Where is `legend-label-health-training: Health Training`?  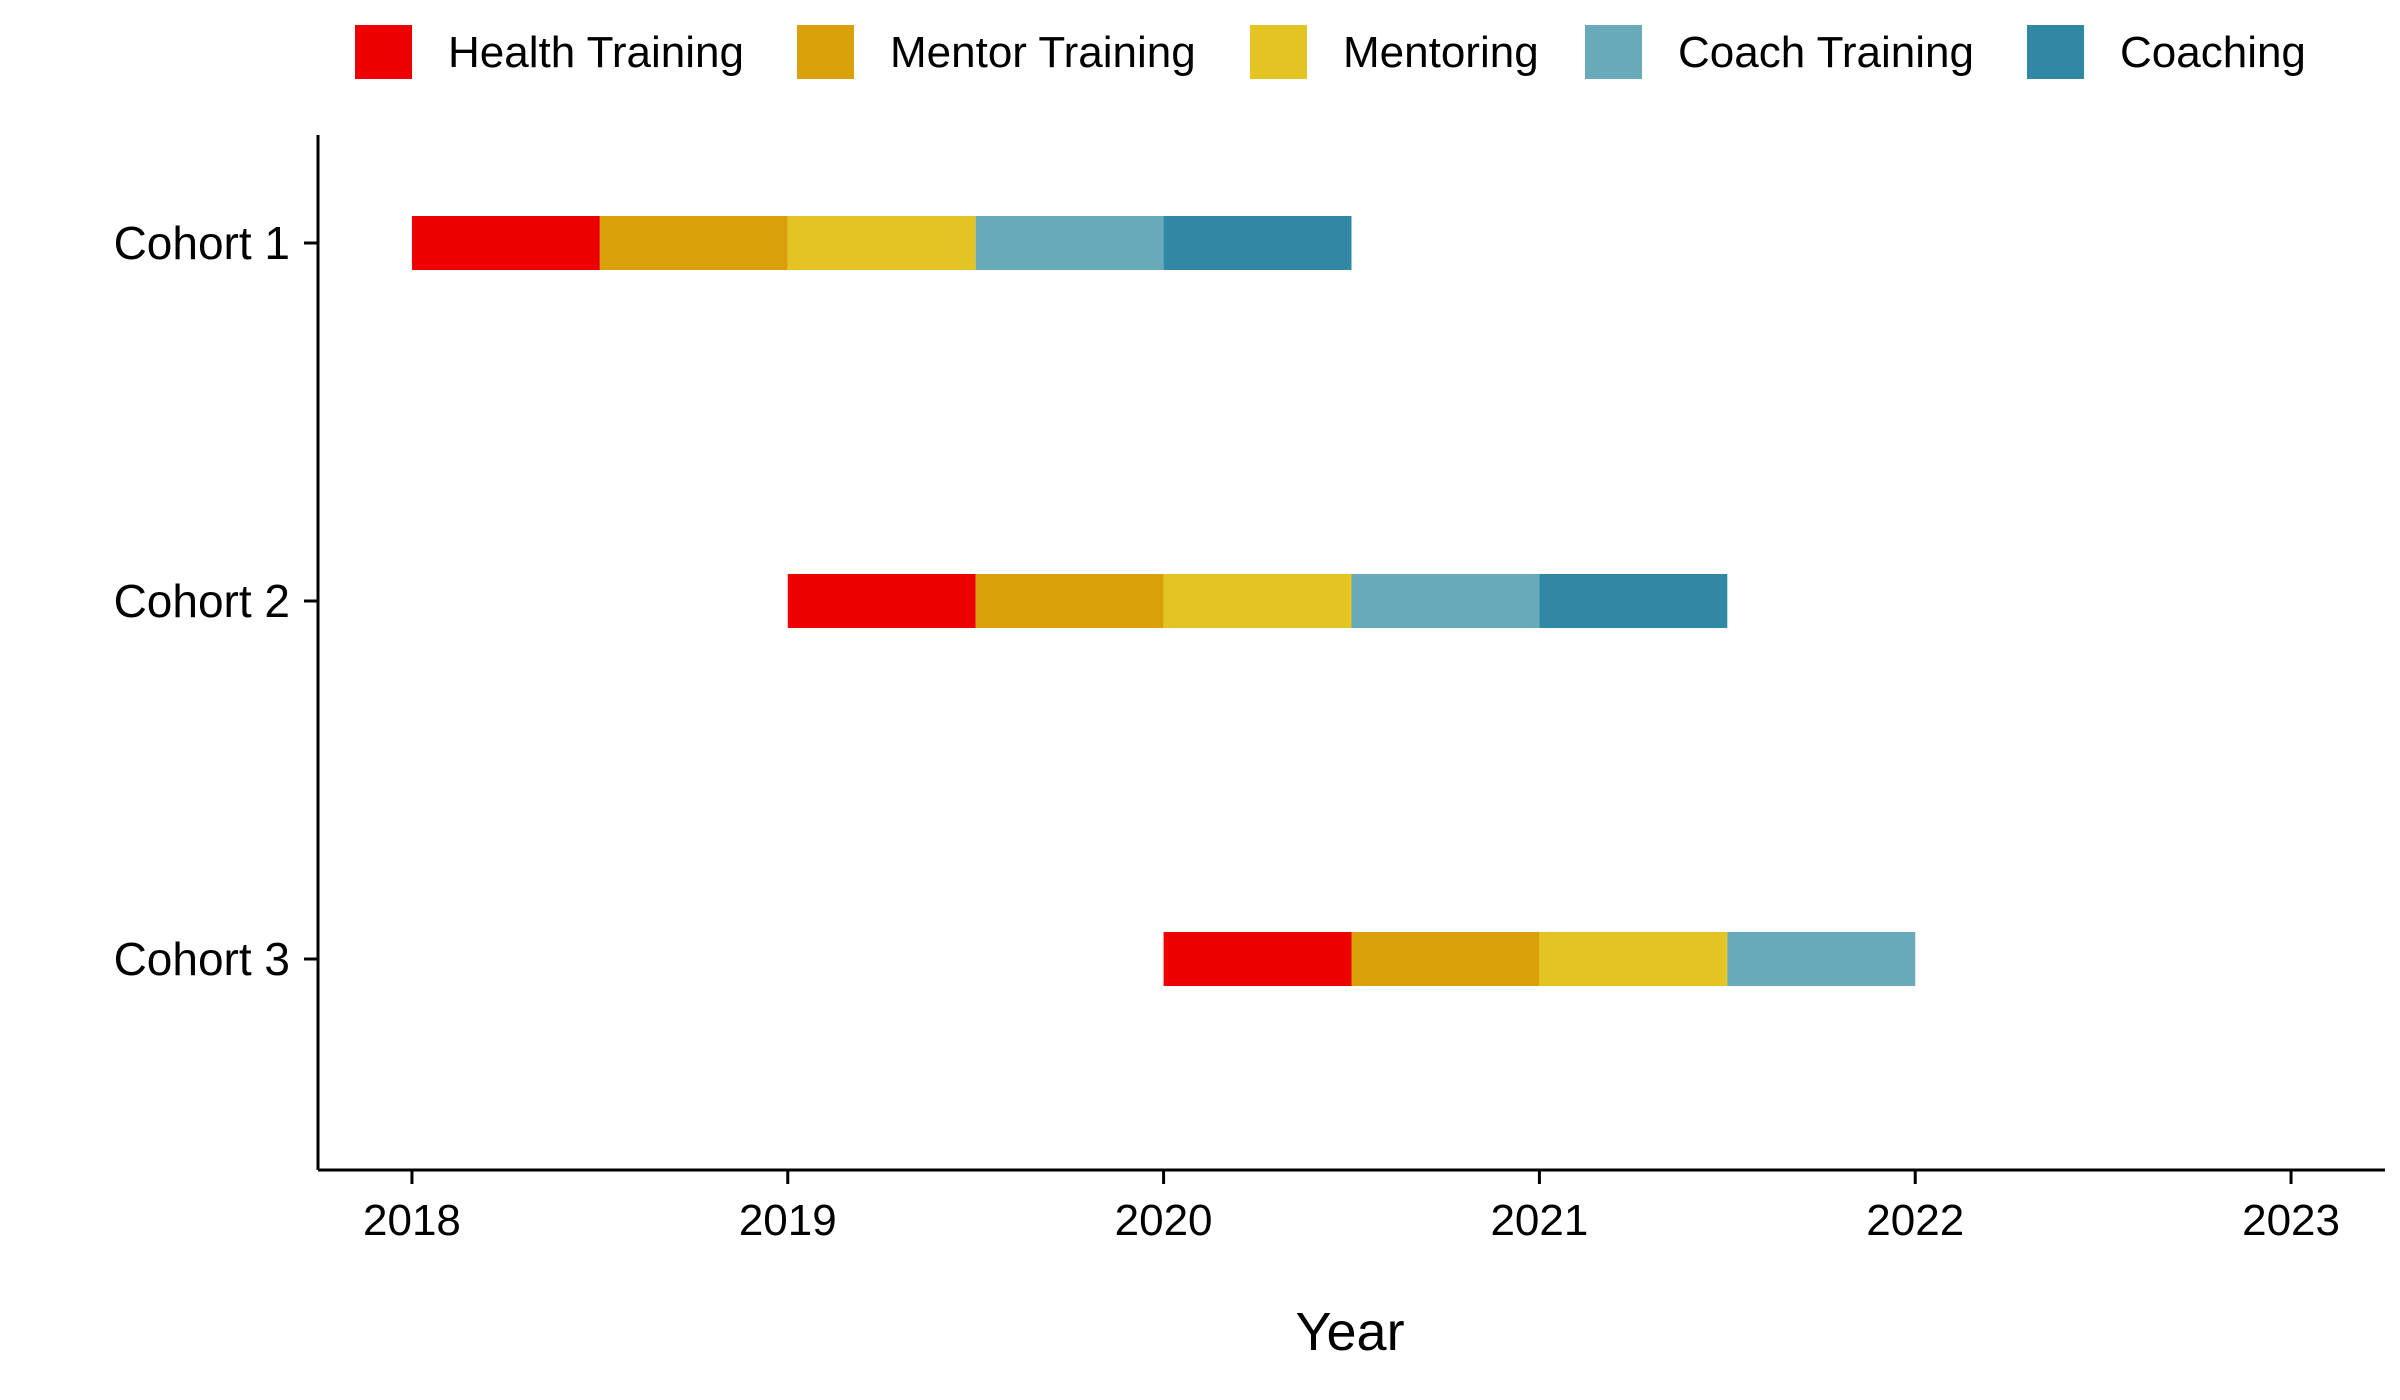 legend-label-health-training: Health Training is located at coordinates (596, 52).